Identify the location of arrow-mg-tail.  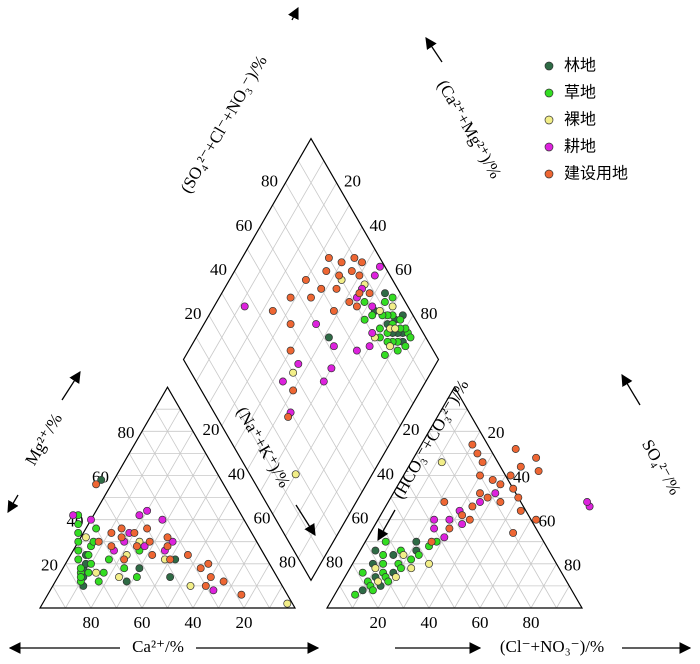
(13, 504).